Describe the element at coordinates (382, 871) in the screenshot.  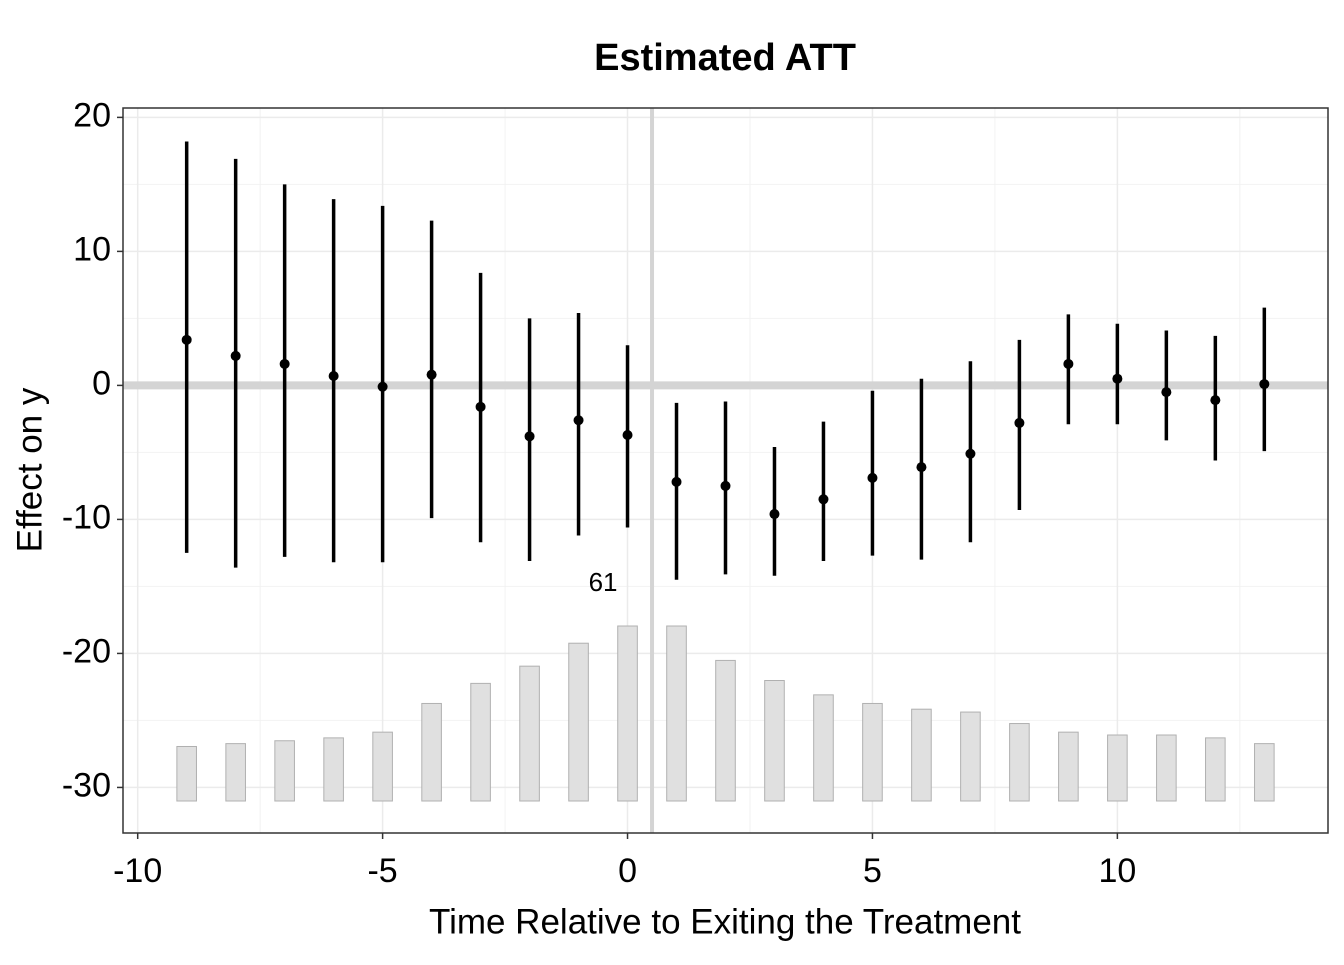
I see `x-tick-label: -5` at that location.